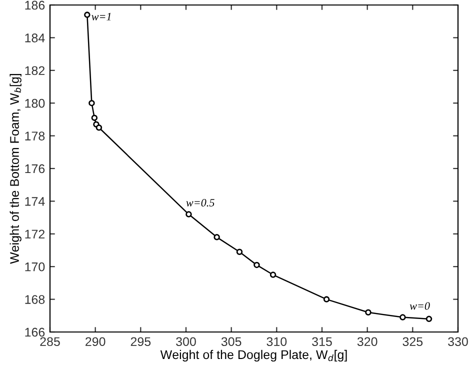  What do you see at coordinates (35, 267) in the screenshot?
I see `y-tick-label: 170` at bounding box center [35, 267].